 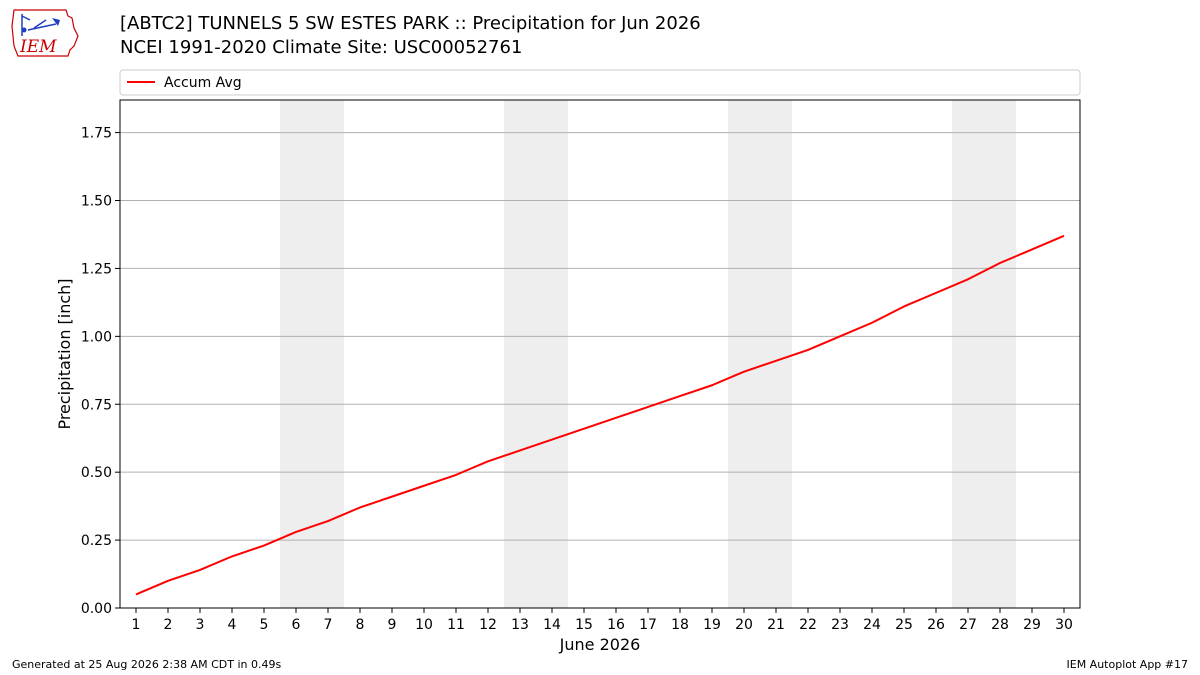 I want to click on legend-box, so click(x=600, y=82).